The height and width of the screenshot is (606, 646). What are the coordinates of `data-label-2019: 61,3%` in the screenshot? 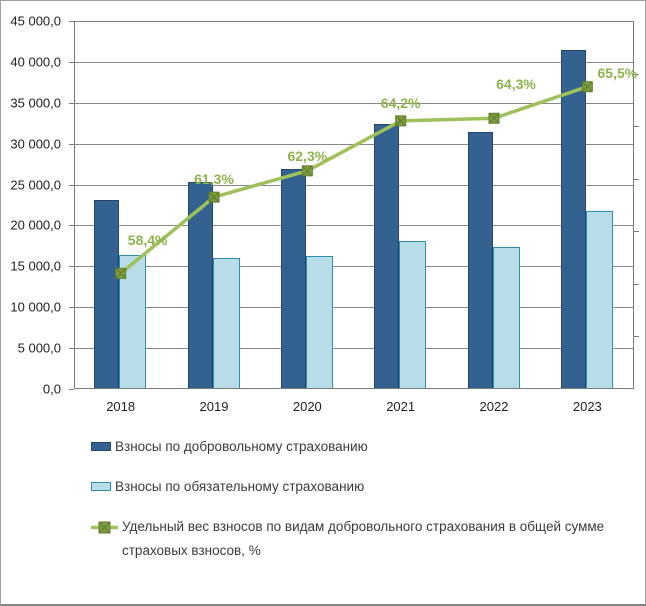 It's located at (214, 179).